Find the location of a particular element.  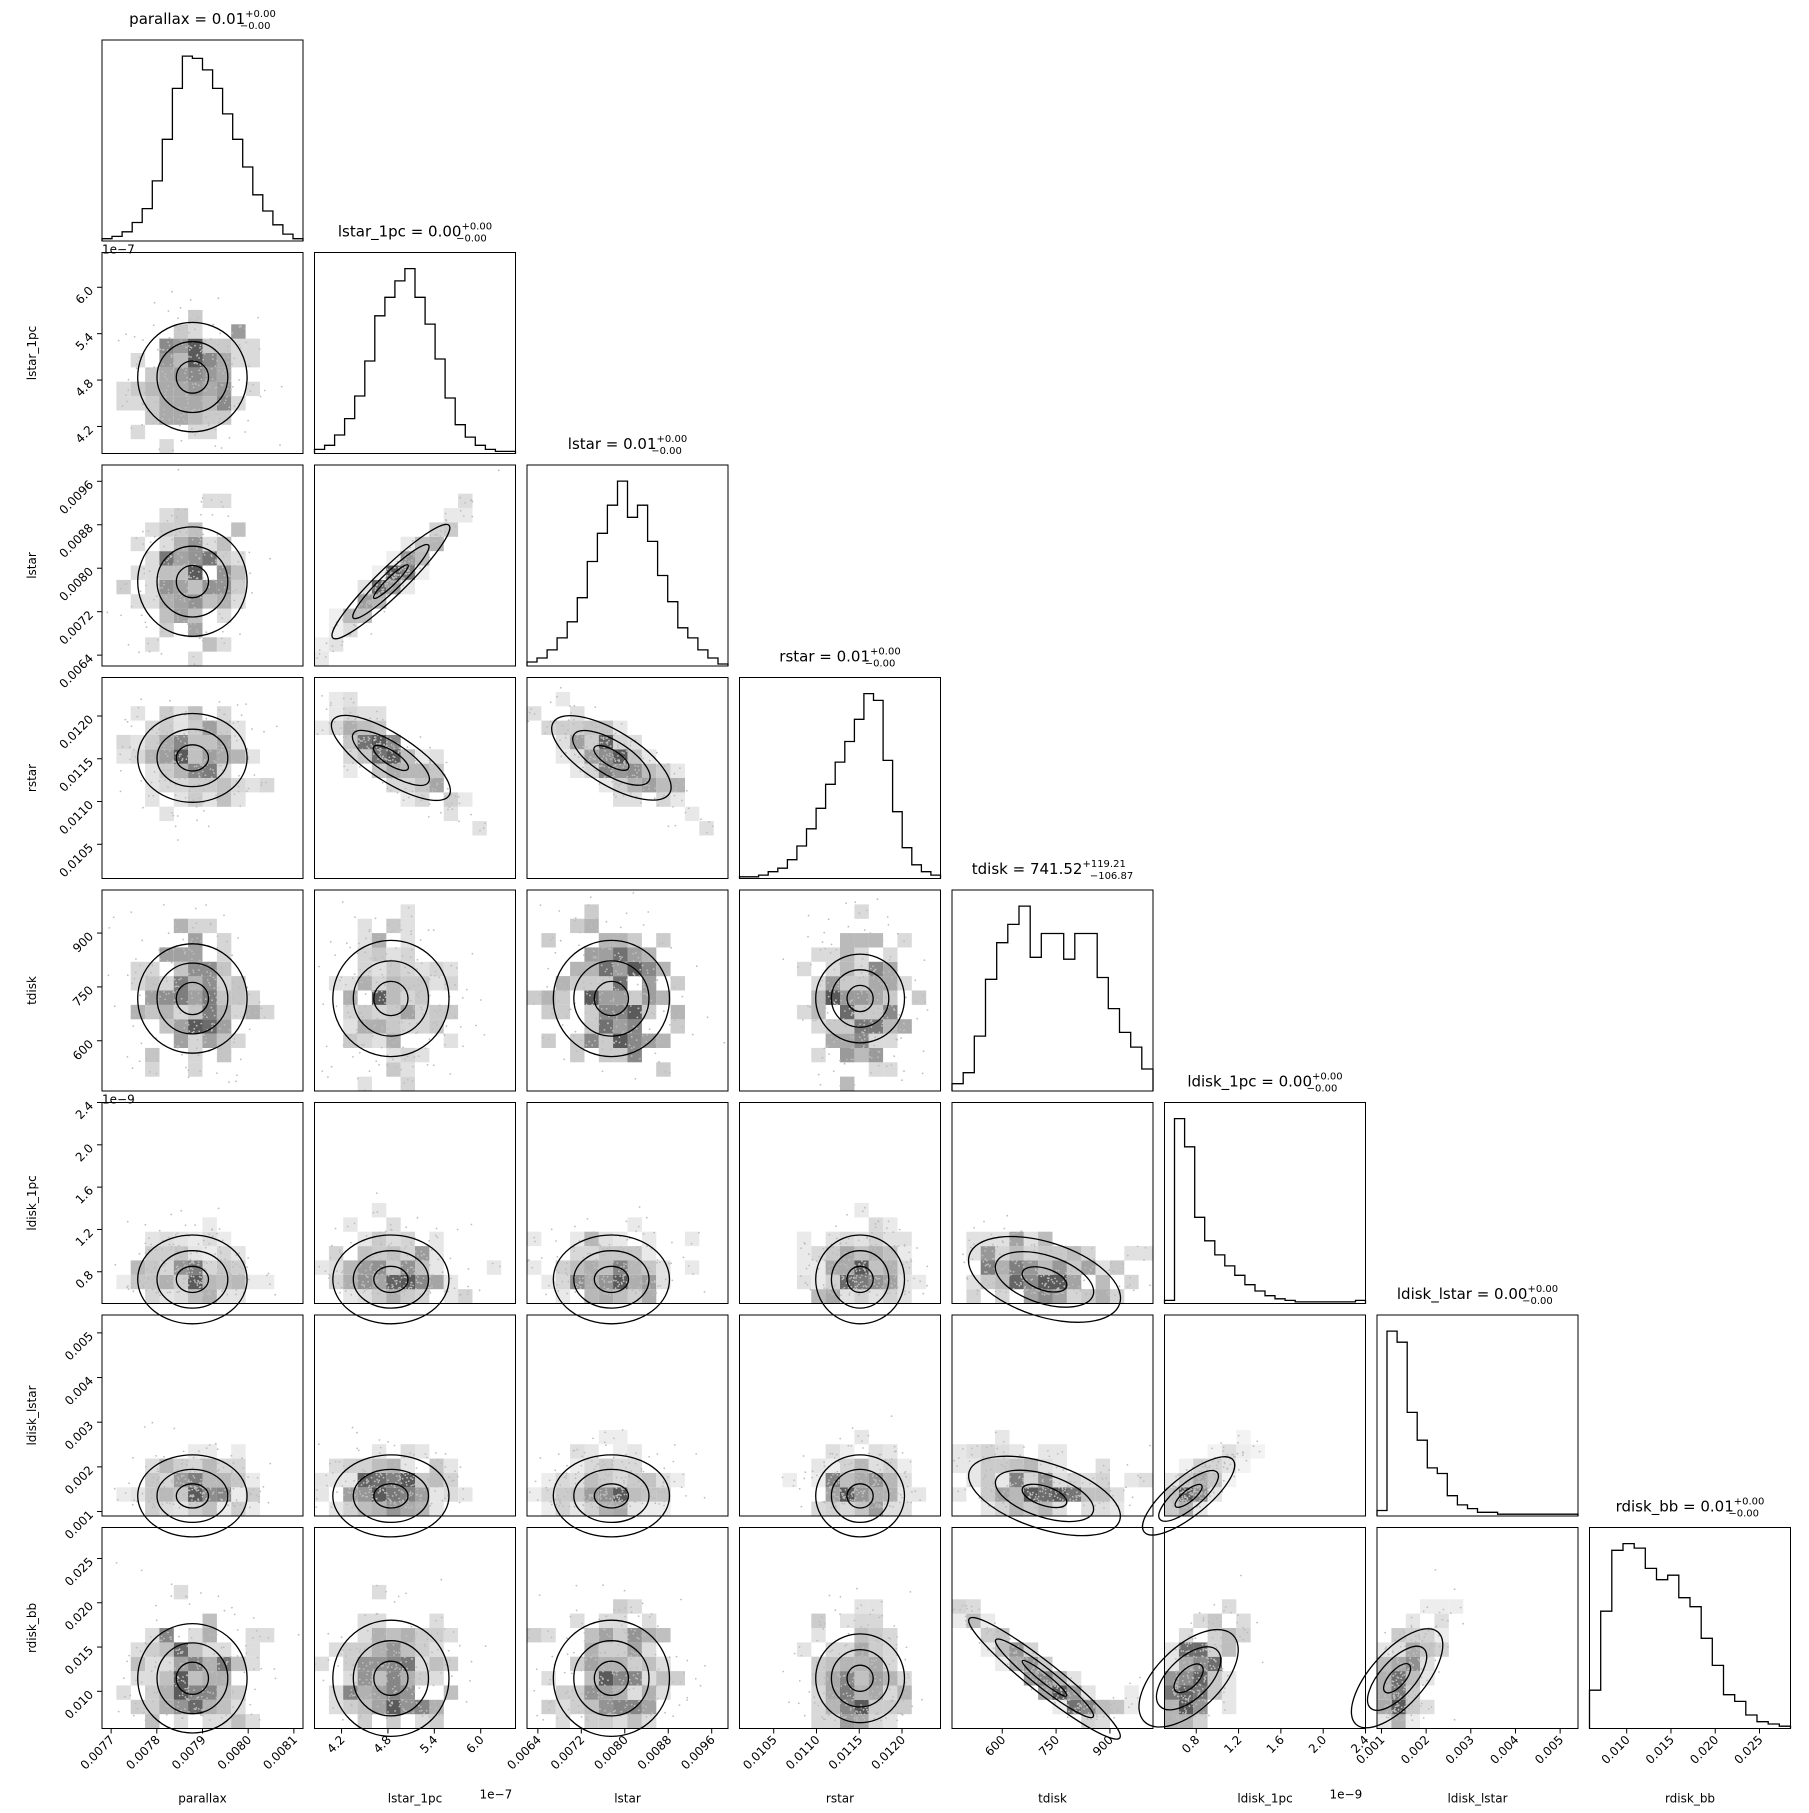

y-tick-label: 0.0115 is located at coordinates (77, 775).